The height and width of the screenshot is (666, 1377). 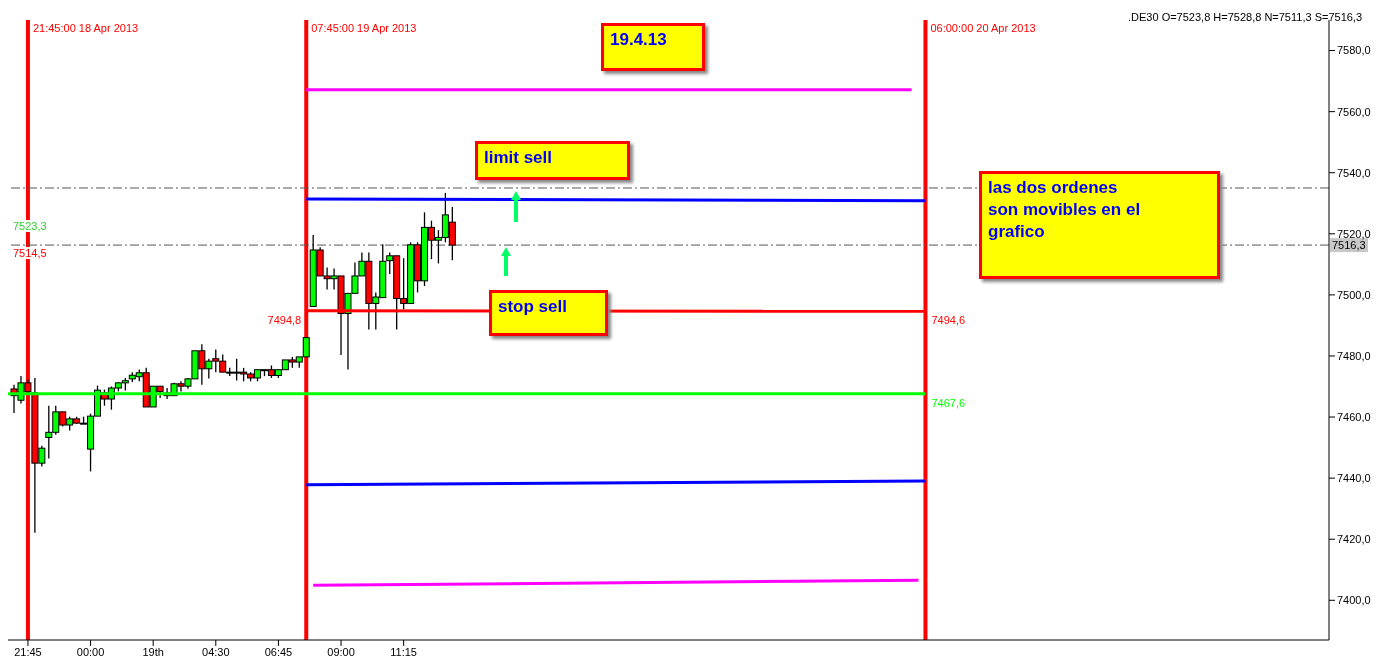 What do you see at coordinates (90, 651) in the screenshot?
I see `x-tick-label: 00:00` at bounding box center [90, 651].